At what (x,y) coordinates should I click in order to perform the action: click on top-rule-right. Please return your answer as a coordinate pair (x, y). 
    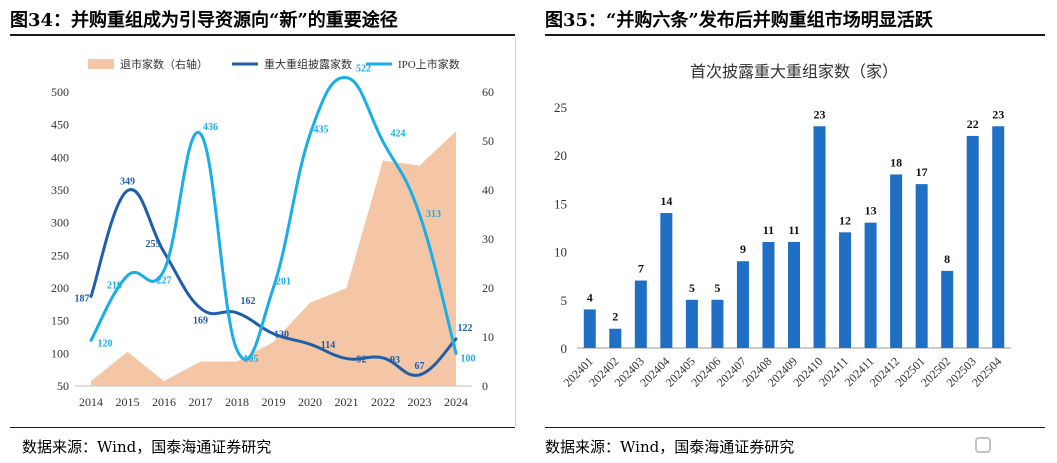
    Looking at the image, I should click on (795, 35).